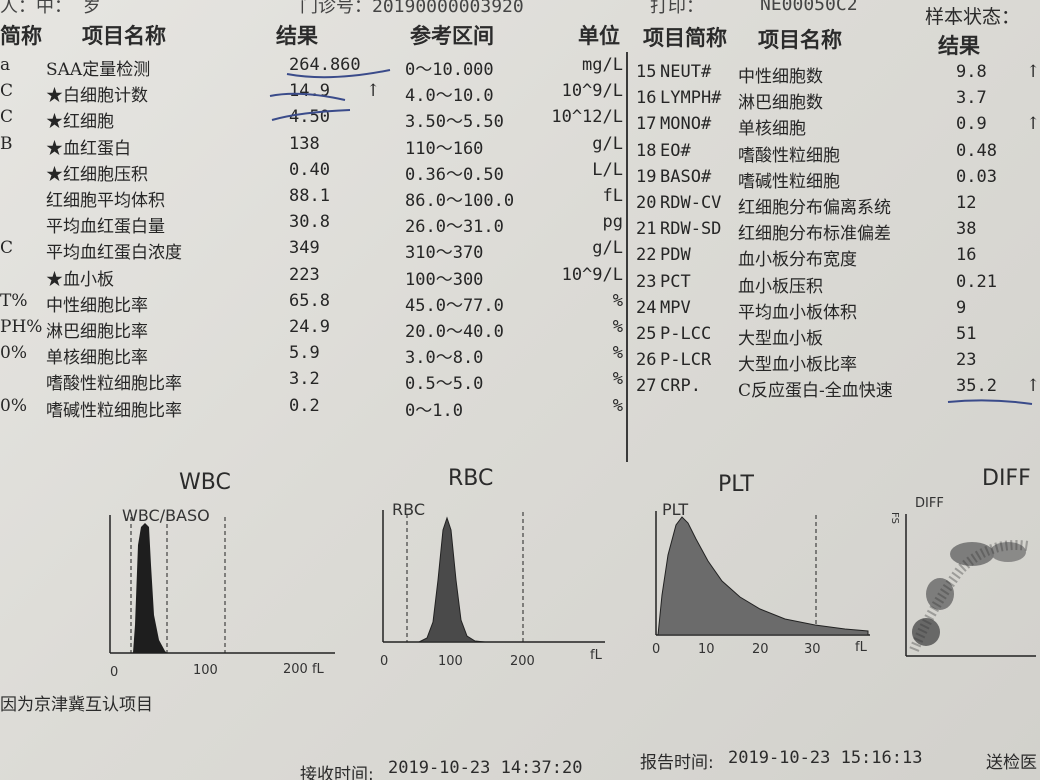  Describe the element at coordinates (966, 229) in the screenshot. I see `row-result: 38` at that location.